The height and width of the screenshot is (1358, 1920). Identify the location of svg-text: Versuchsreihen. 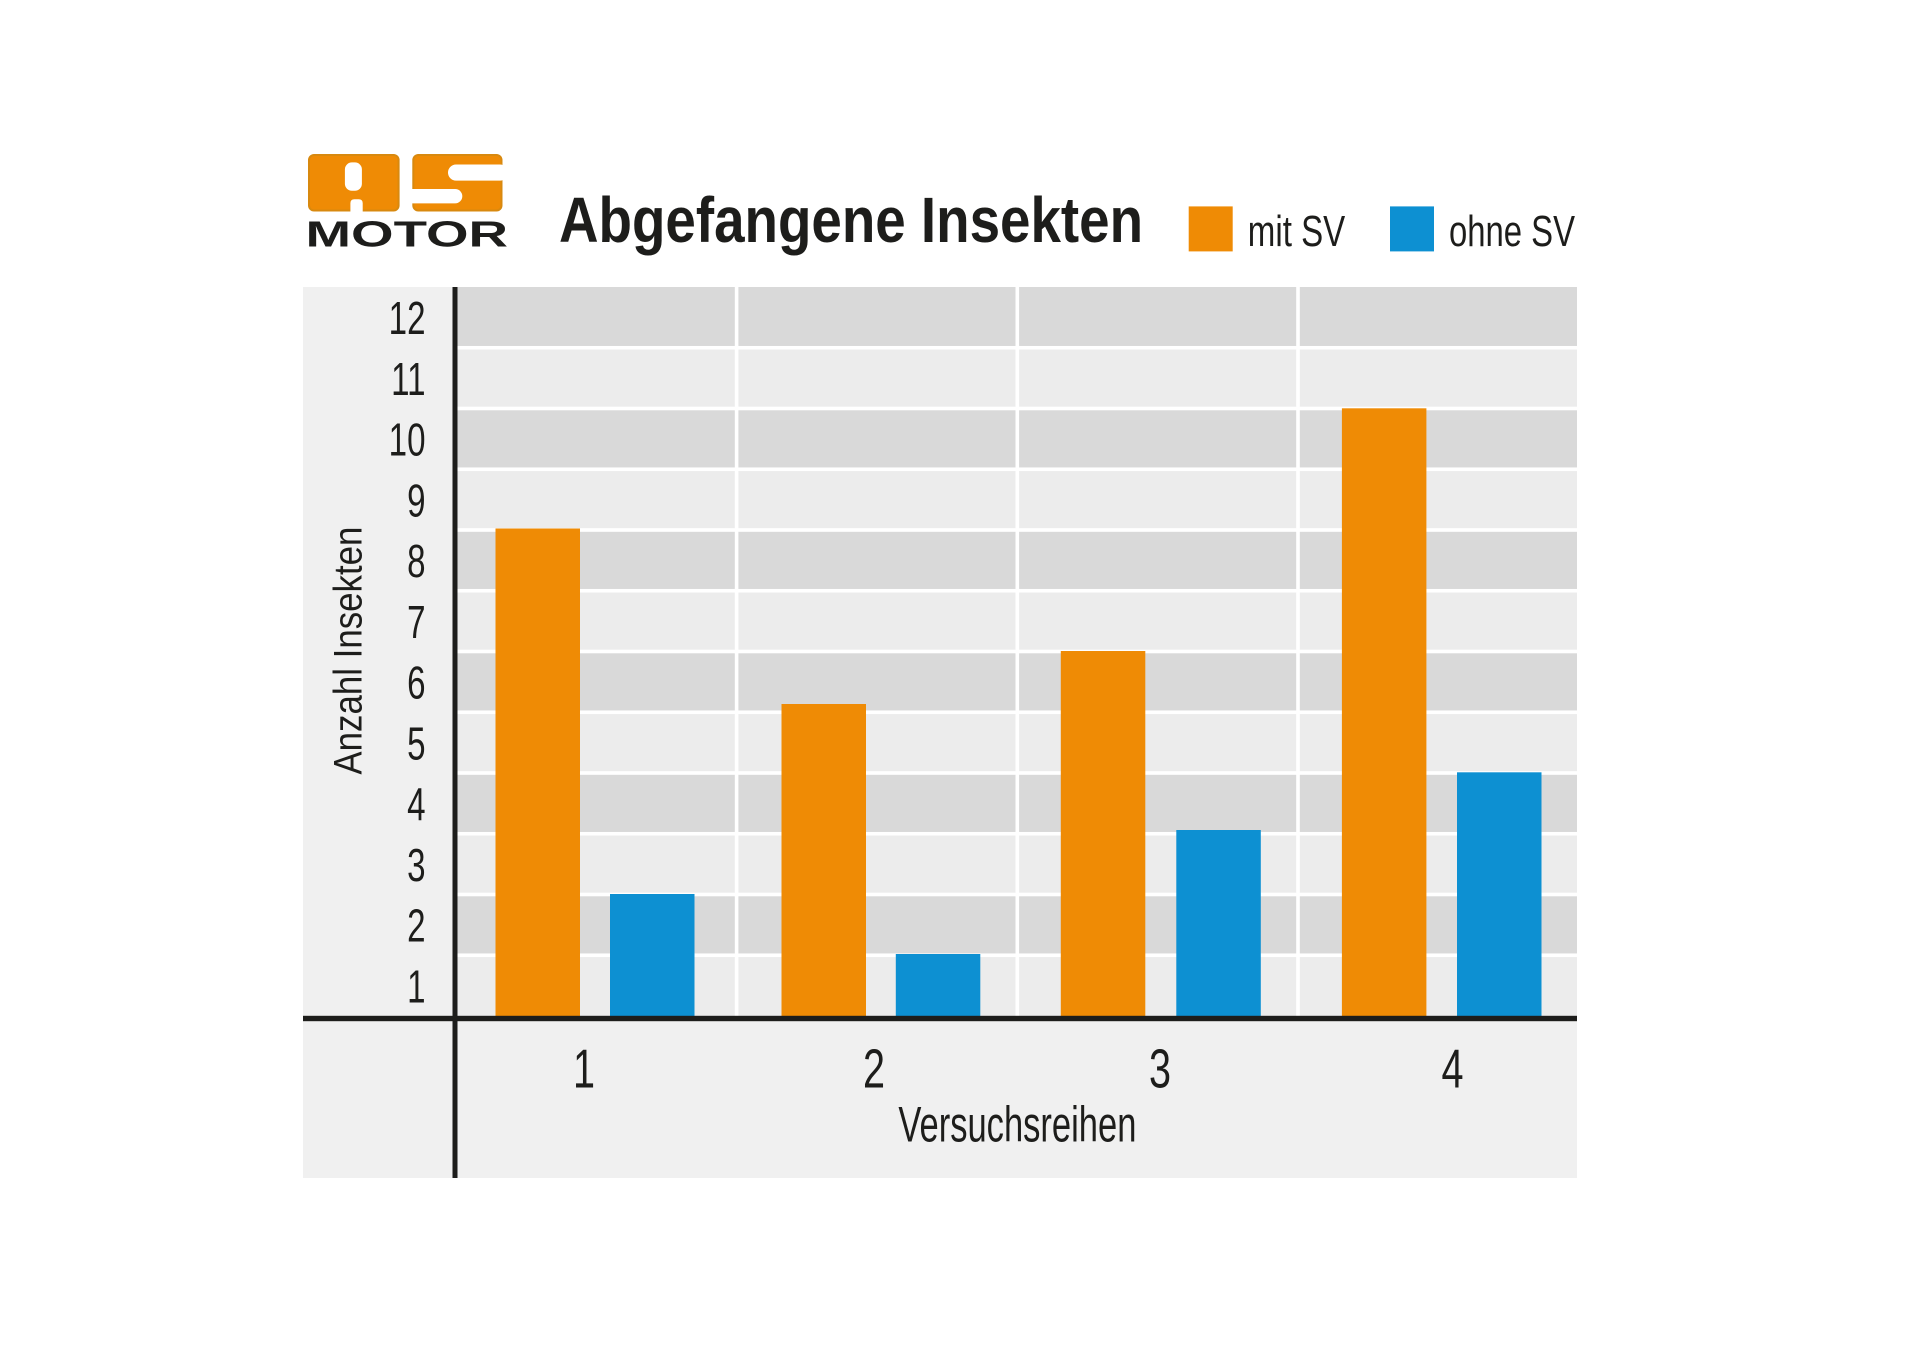
(1017, 1125).